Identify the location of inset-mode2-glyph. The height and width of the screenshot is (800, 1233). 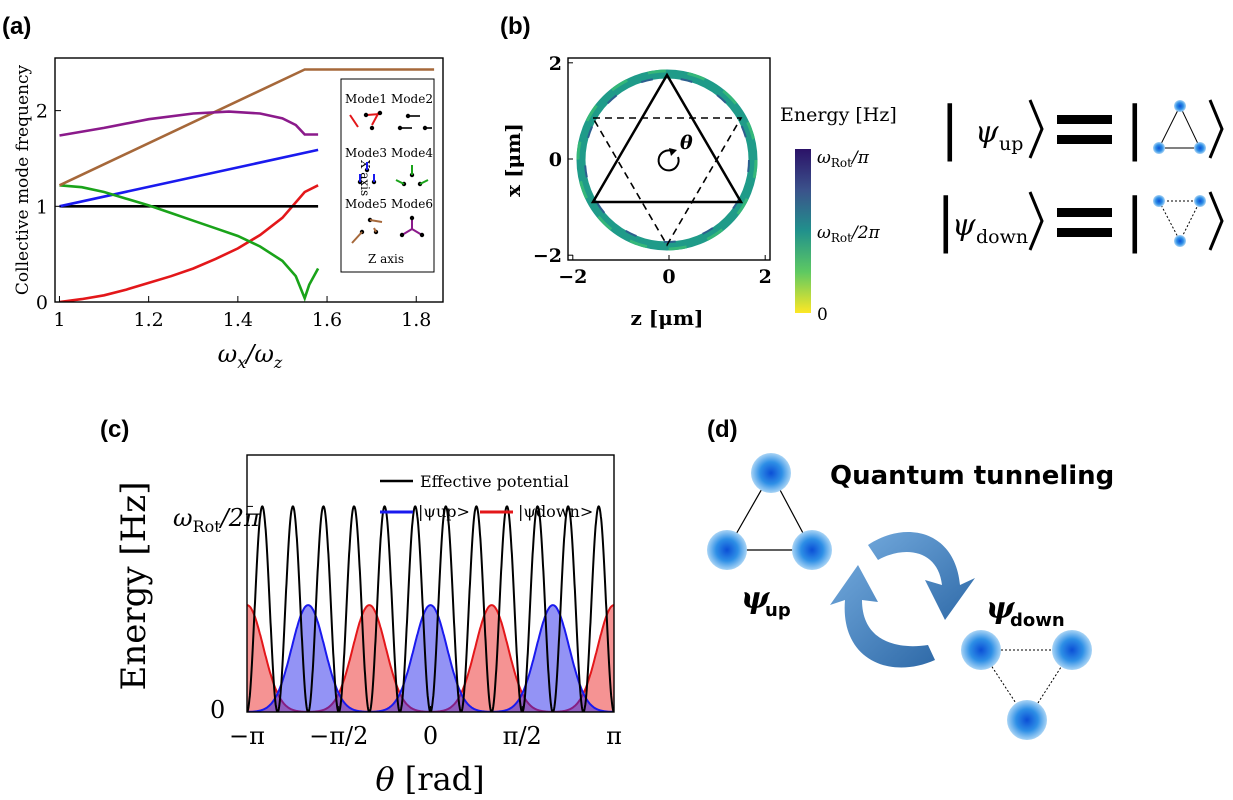
(414, 122).